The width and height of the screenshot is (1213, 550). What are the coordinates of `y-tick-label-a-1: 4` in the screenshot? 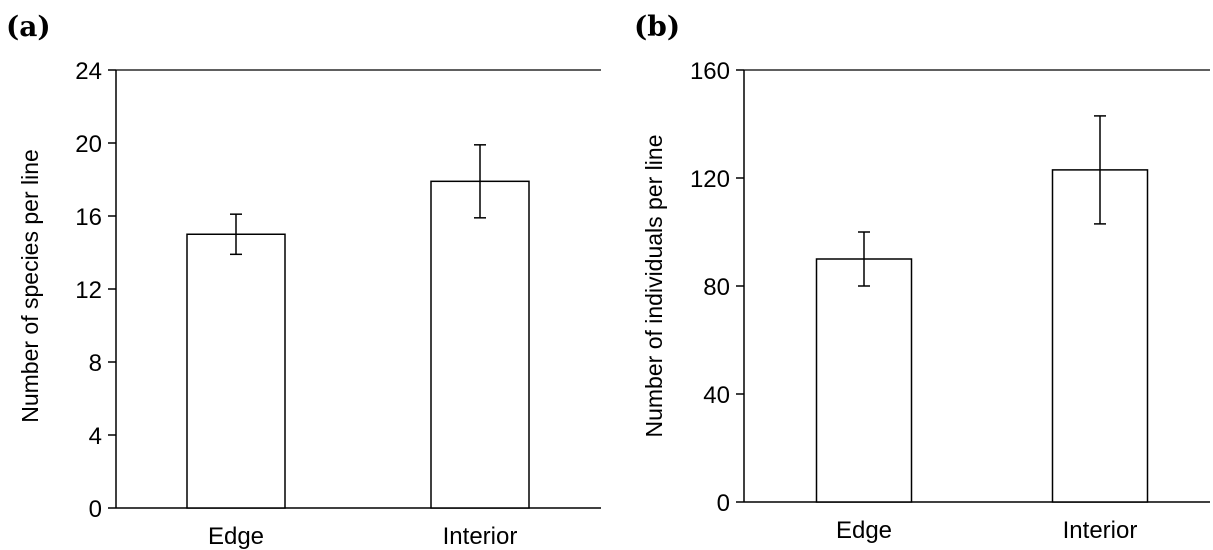 It's located at (95, 436).